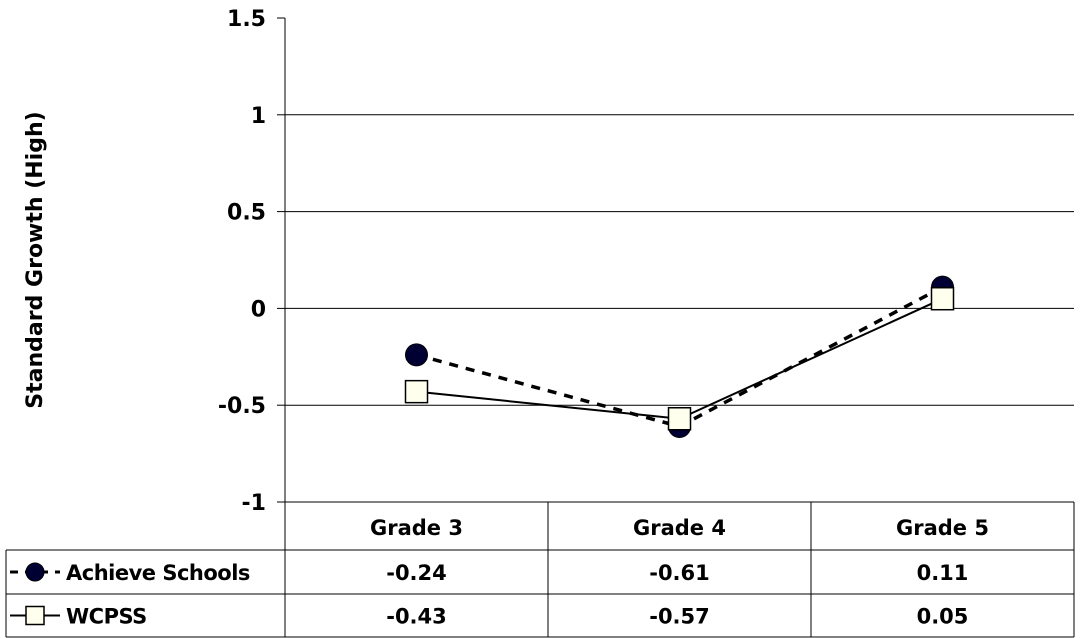  What do you see at coordinates (254, 503) in the screenshot?
I see `y-tick-label: -1` at bounding box center [254, 503].